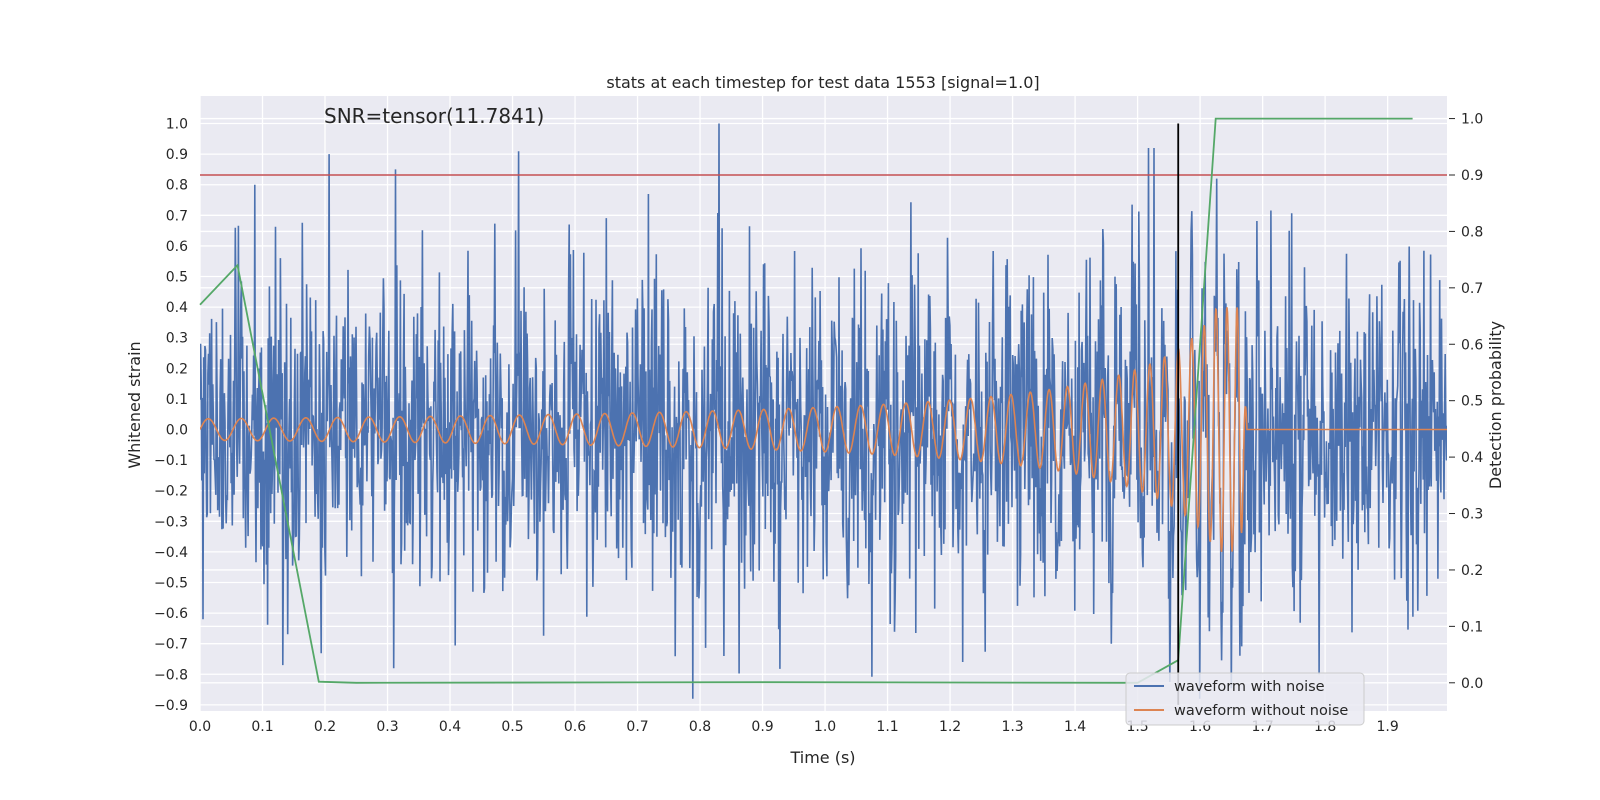 This screenshot has height=800, width=1600. What do you see at coordinates (1472, 684) in the screenshot?
I see `y2-tick-label: 0.0` at bounding box center [1472, 684].